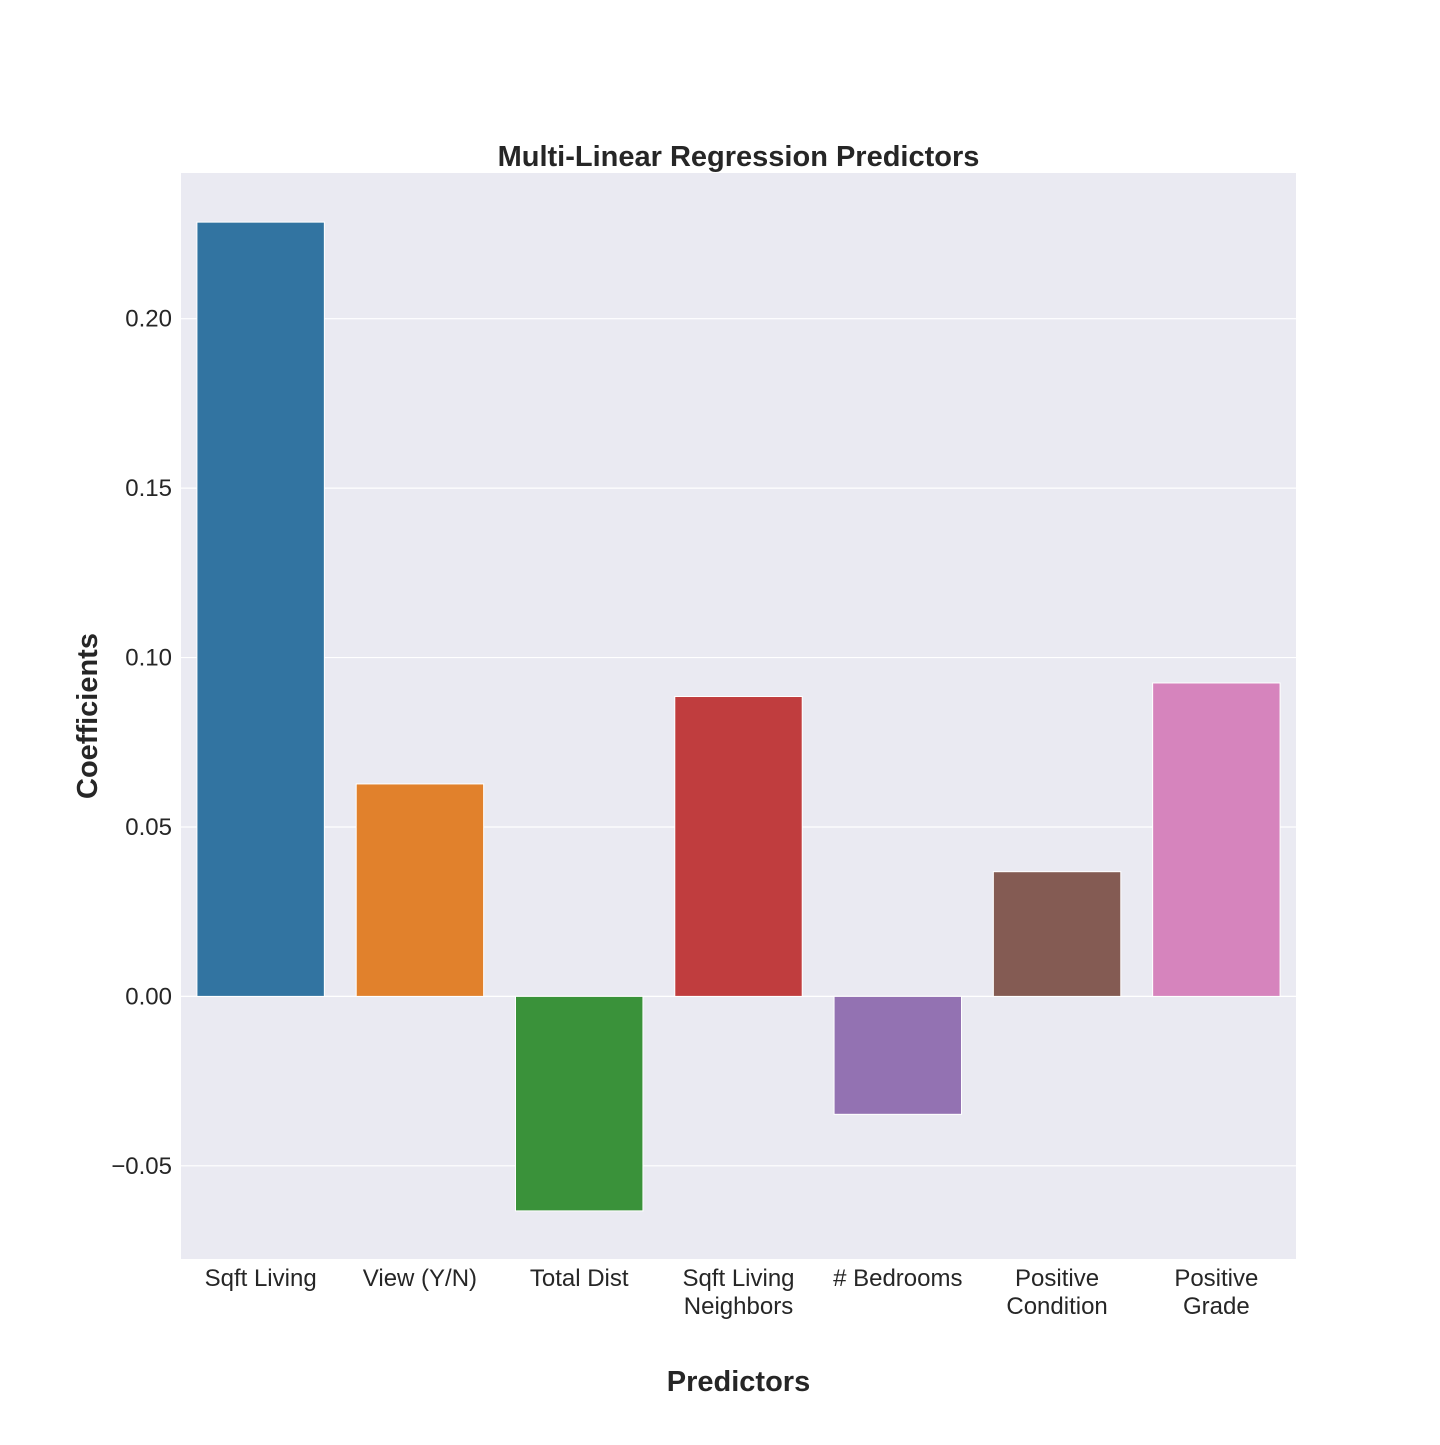  Describe the element at coordinates (148, 996) in the screenshot. I see `y-tick-label: 0.00` at that location.